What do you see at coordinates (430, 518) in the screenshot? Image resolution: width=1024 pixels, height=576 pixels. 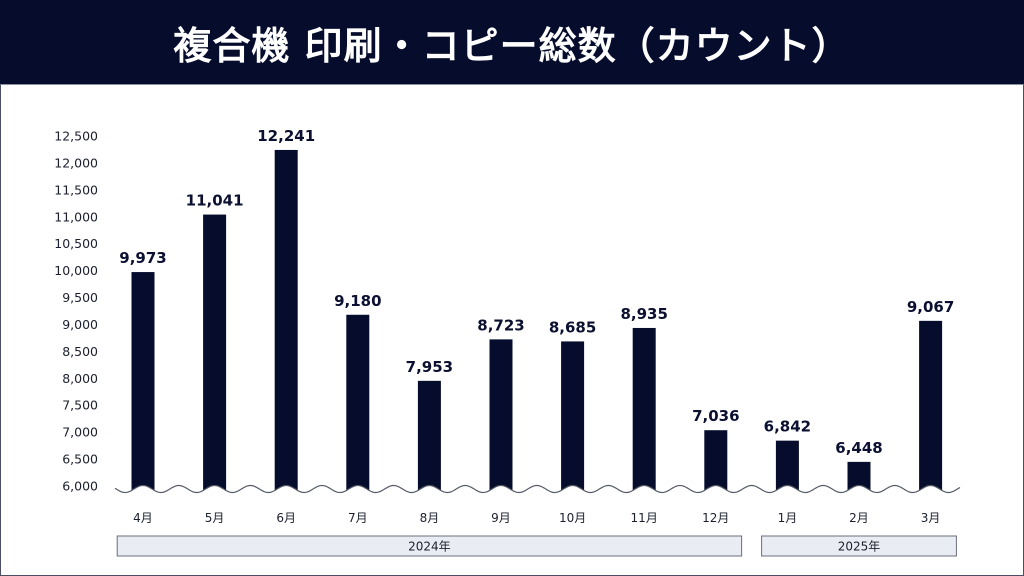 I see `x-tick-label: 8月` at bounding box center [430, 518].